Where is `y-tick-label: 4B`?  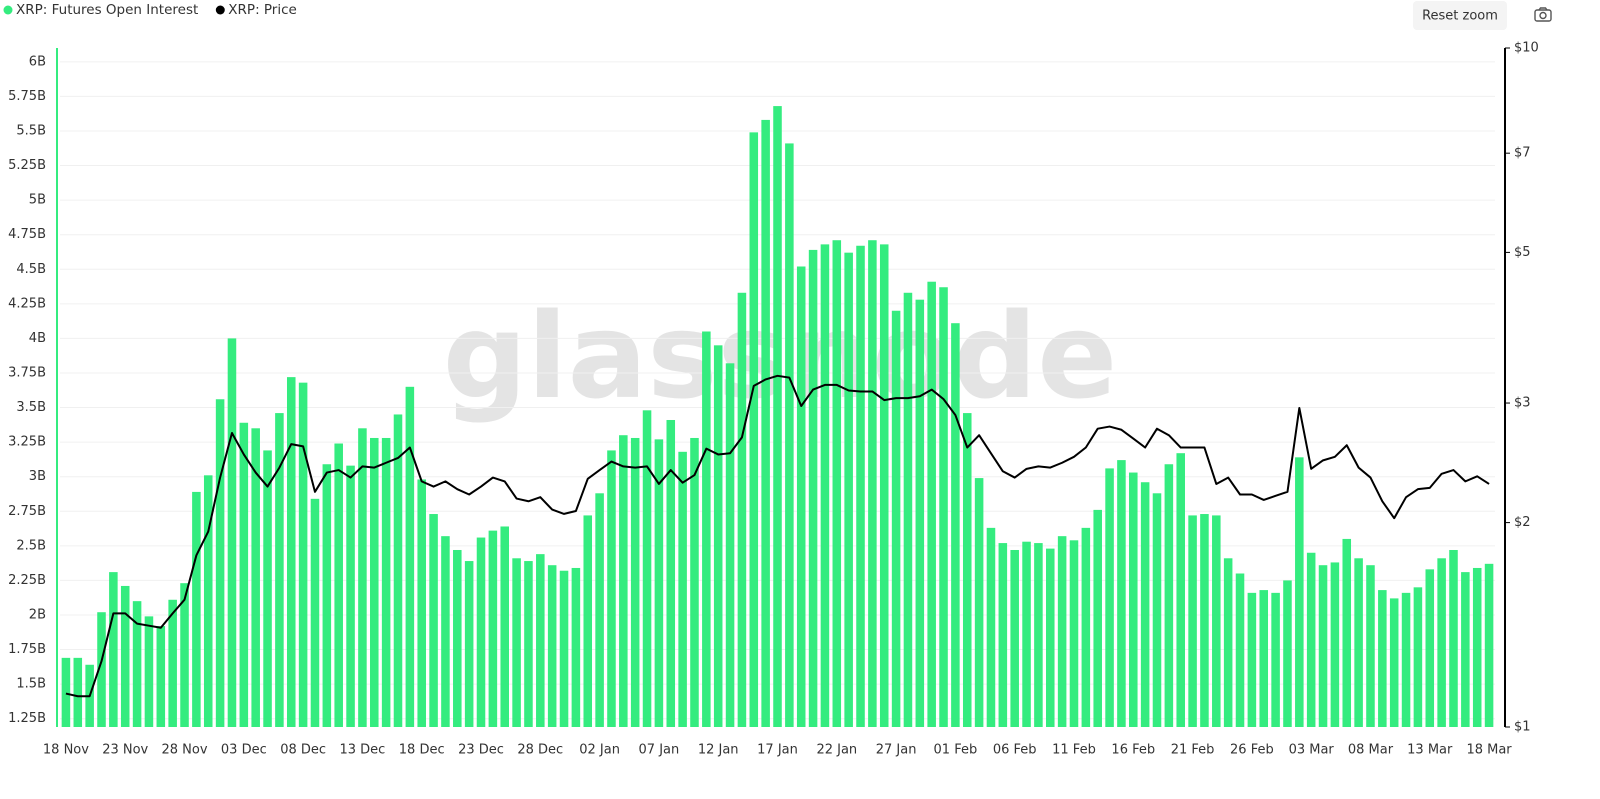 y-tick-label: 4B is located at coordinates (37, 338).